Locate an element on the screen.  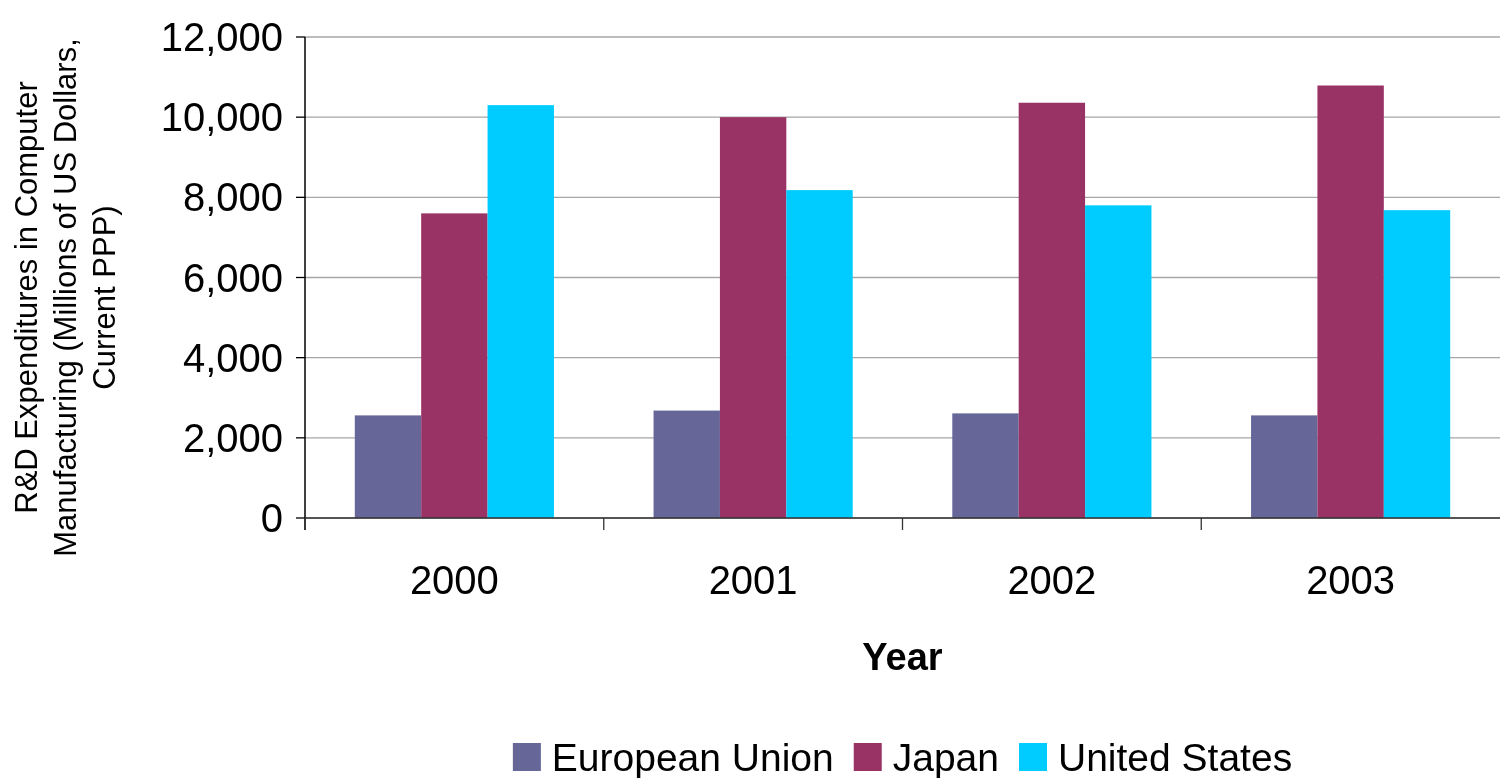
x-tick-label: 2001 is located at coordinates (753, 580).